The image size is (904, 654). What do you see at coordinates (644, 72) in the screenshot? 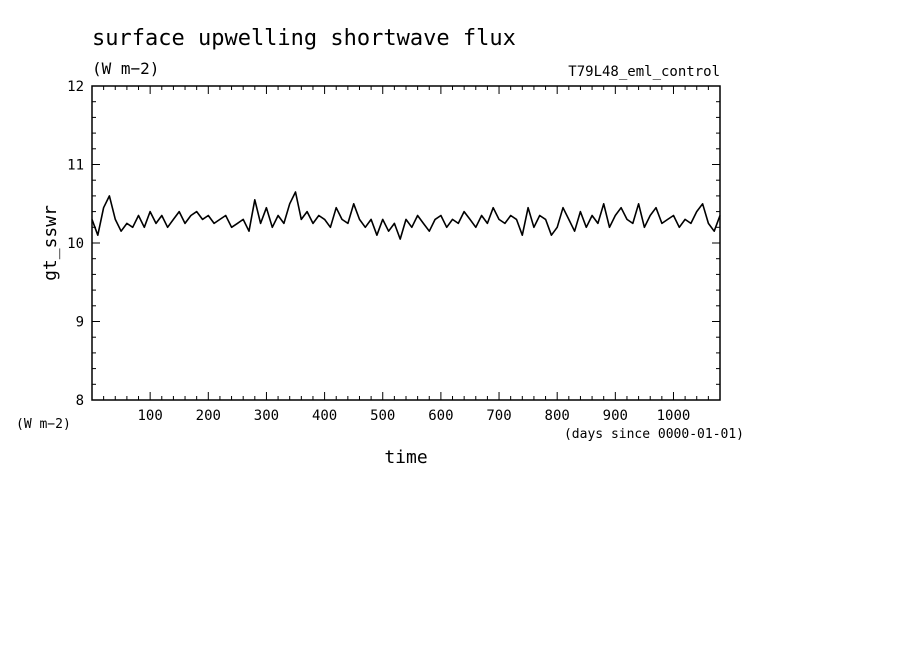
I see `run-label: T79L48_eml_control` at bounding box center [644, 72].